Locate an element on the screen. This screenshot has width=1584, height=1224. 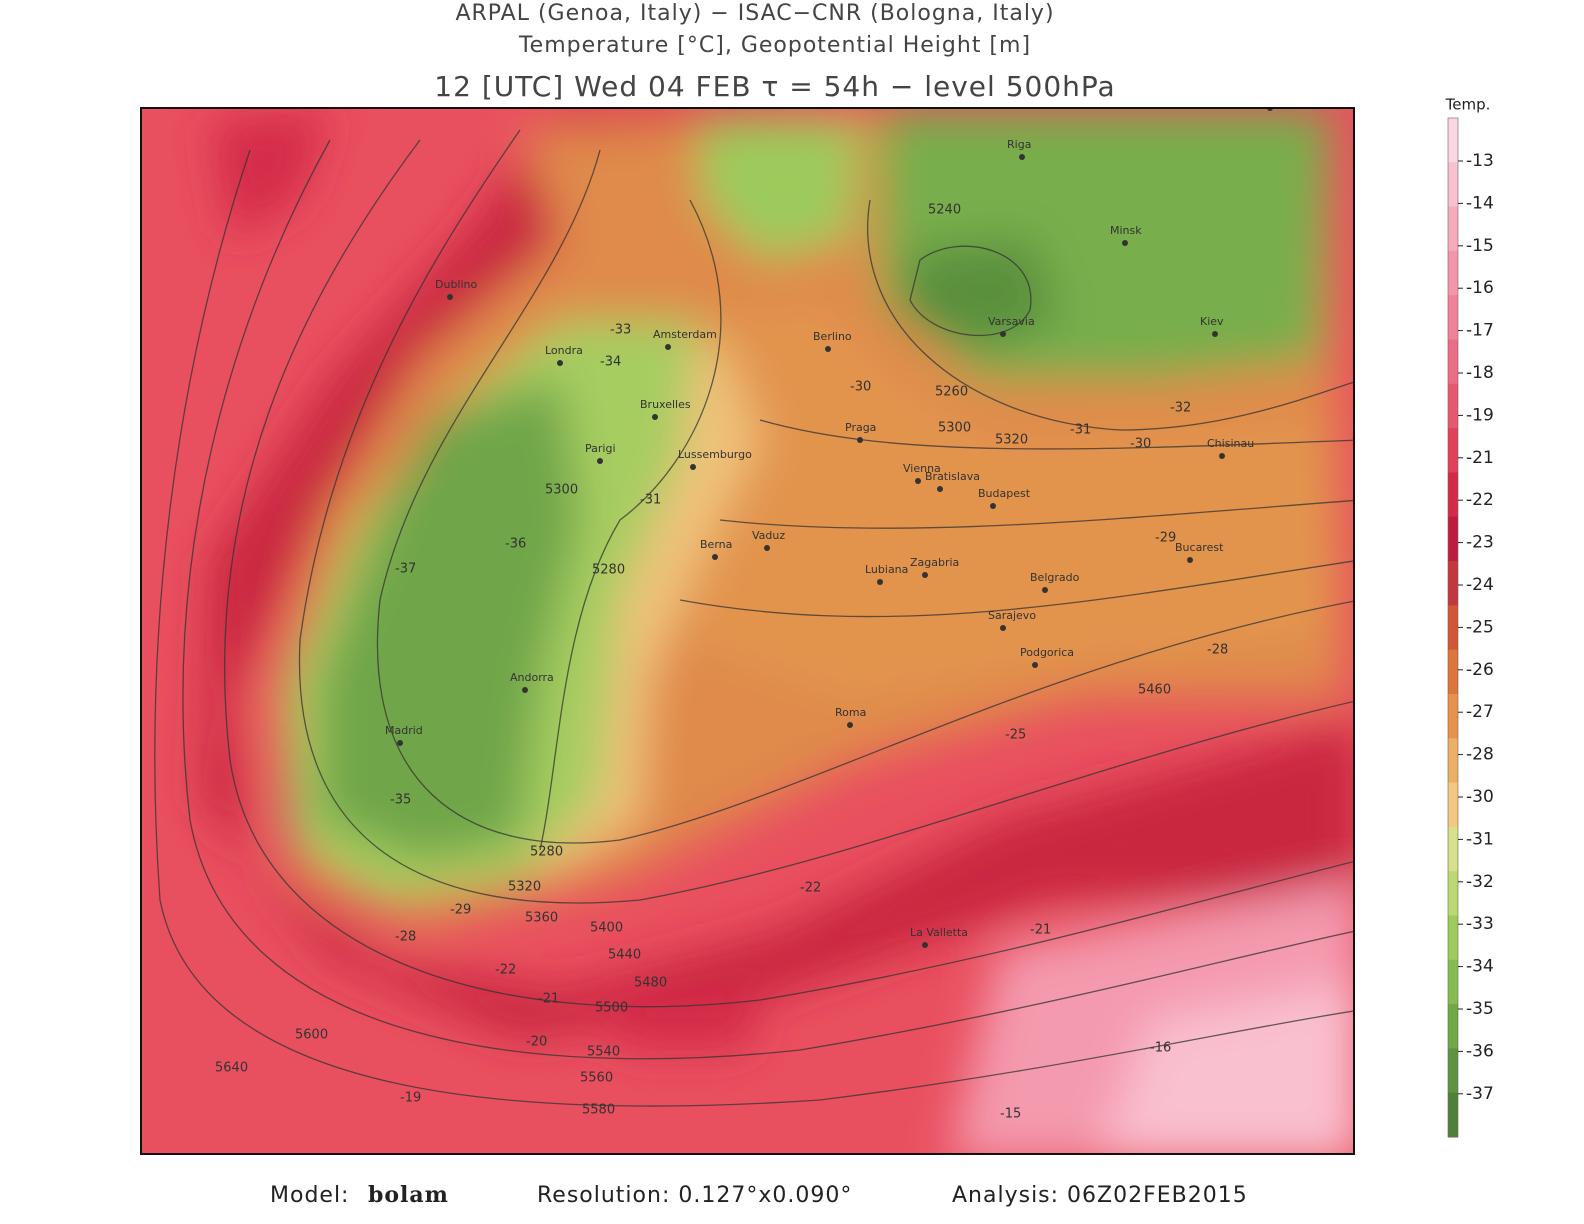
contour-label: -25 is located at coordinates (1015, 735).